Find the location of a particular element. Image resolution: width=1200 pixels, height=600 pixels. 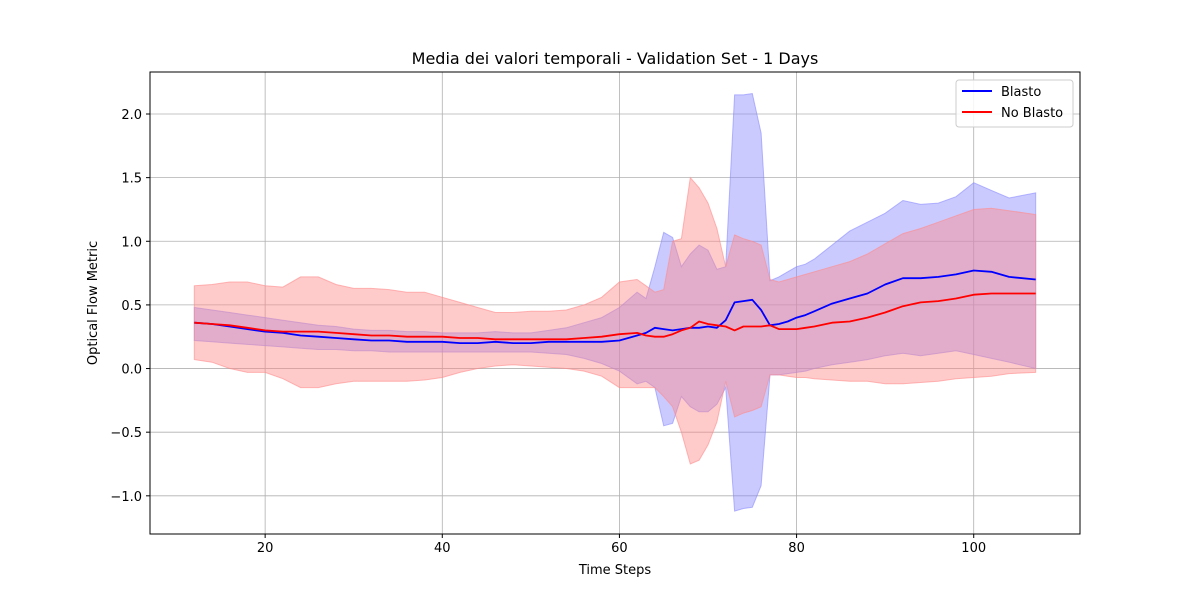

x-tick-label: 60 is located at coordinates (619, 548).